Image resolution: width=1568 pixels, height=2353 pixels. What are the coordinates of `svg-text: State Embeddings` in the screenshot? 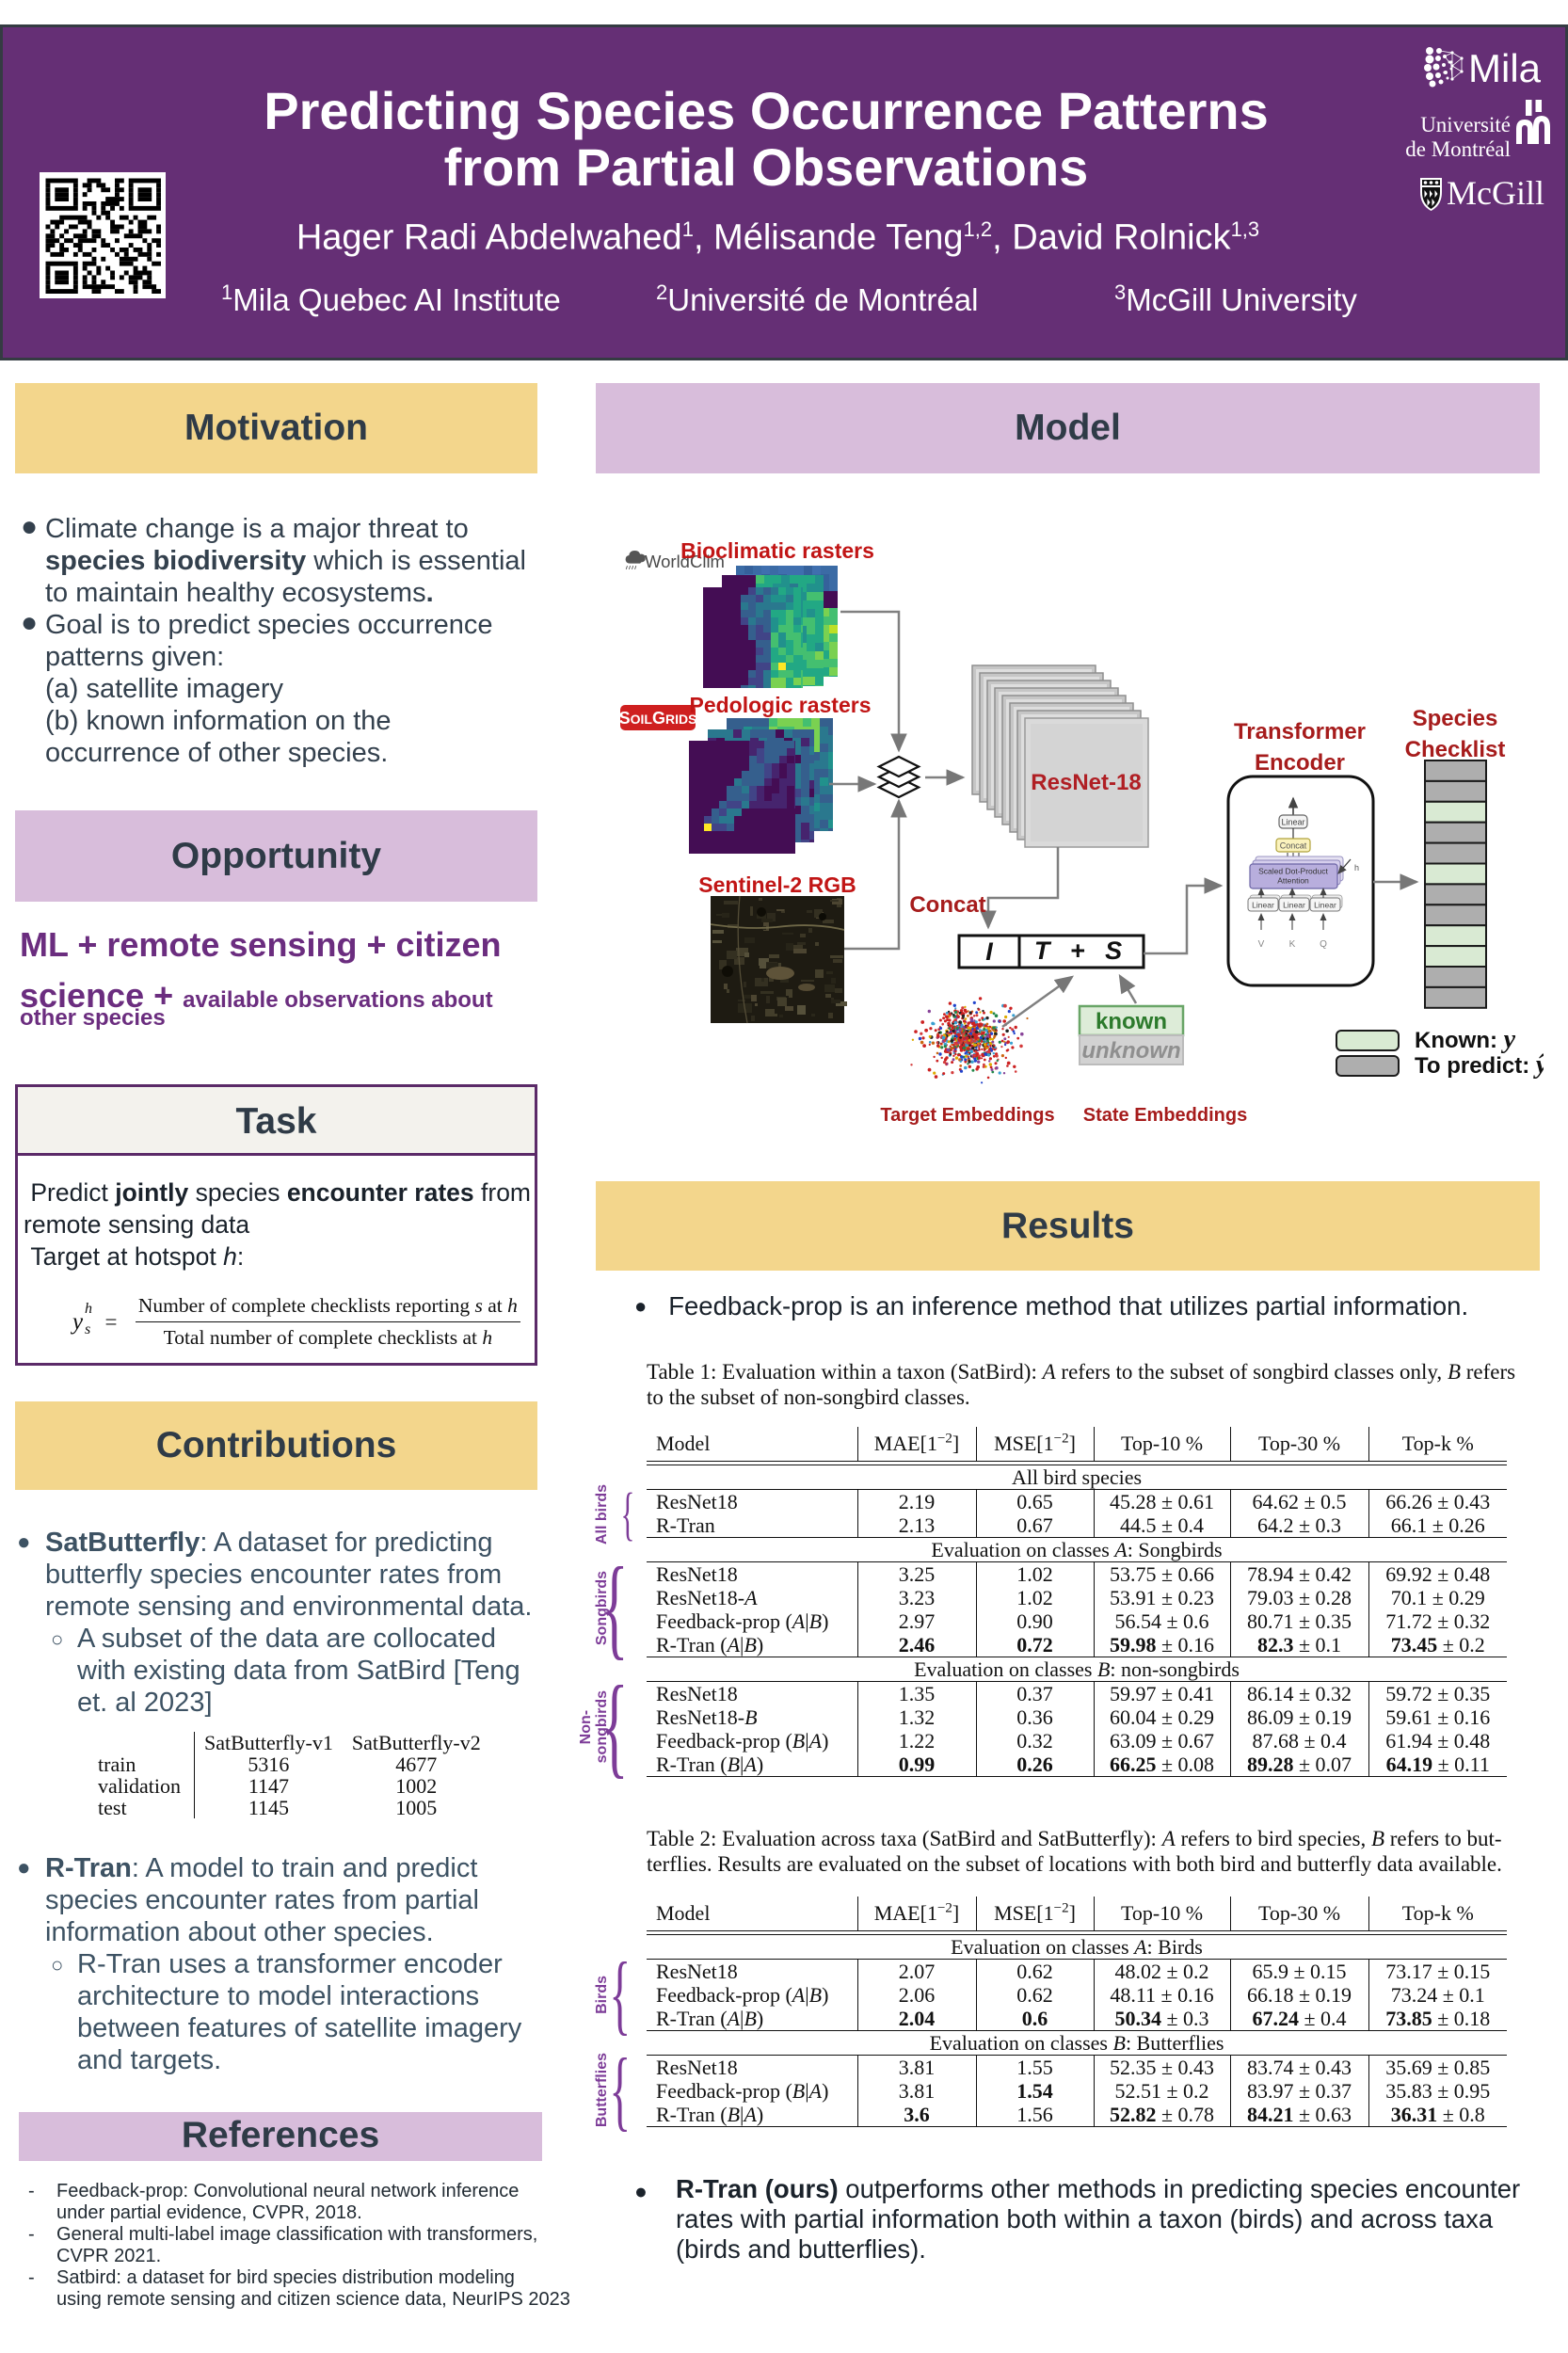 It's located at (1165, 1115).